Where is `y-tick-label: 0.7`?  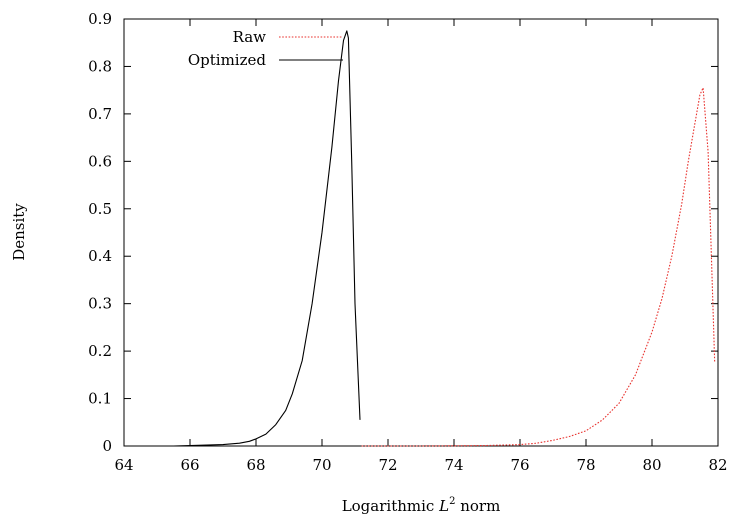
y-tick-label: 0.7 is located at coordinates (100, 114).